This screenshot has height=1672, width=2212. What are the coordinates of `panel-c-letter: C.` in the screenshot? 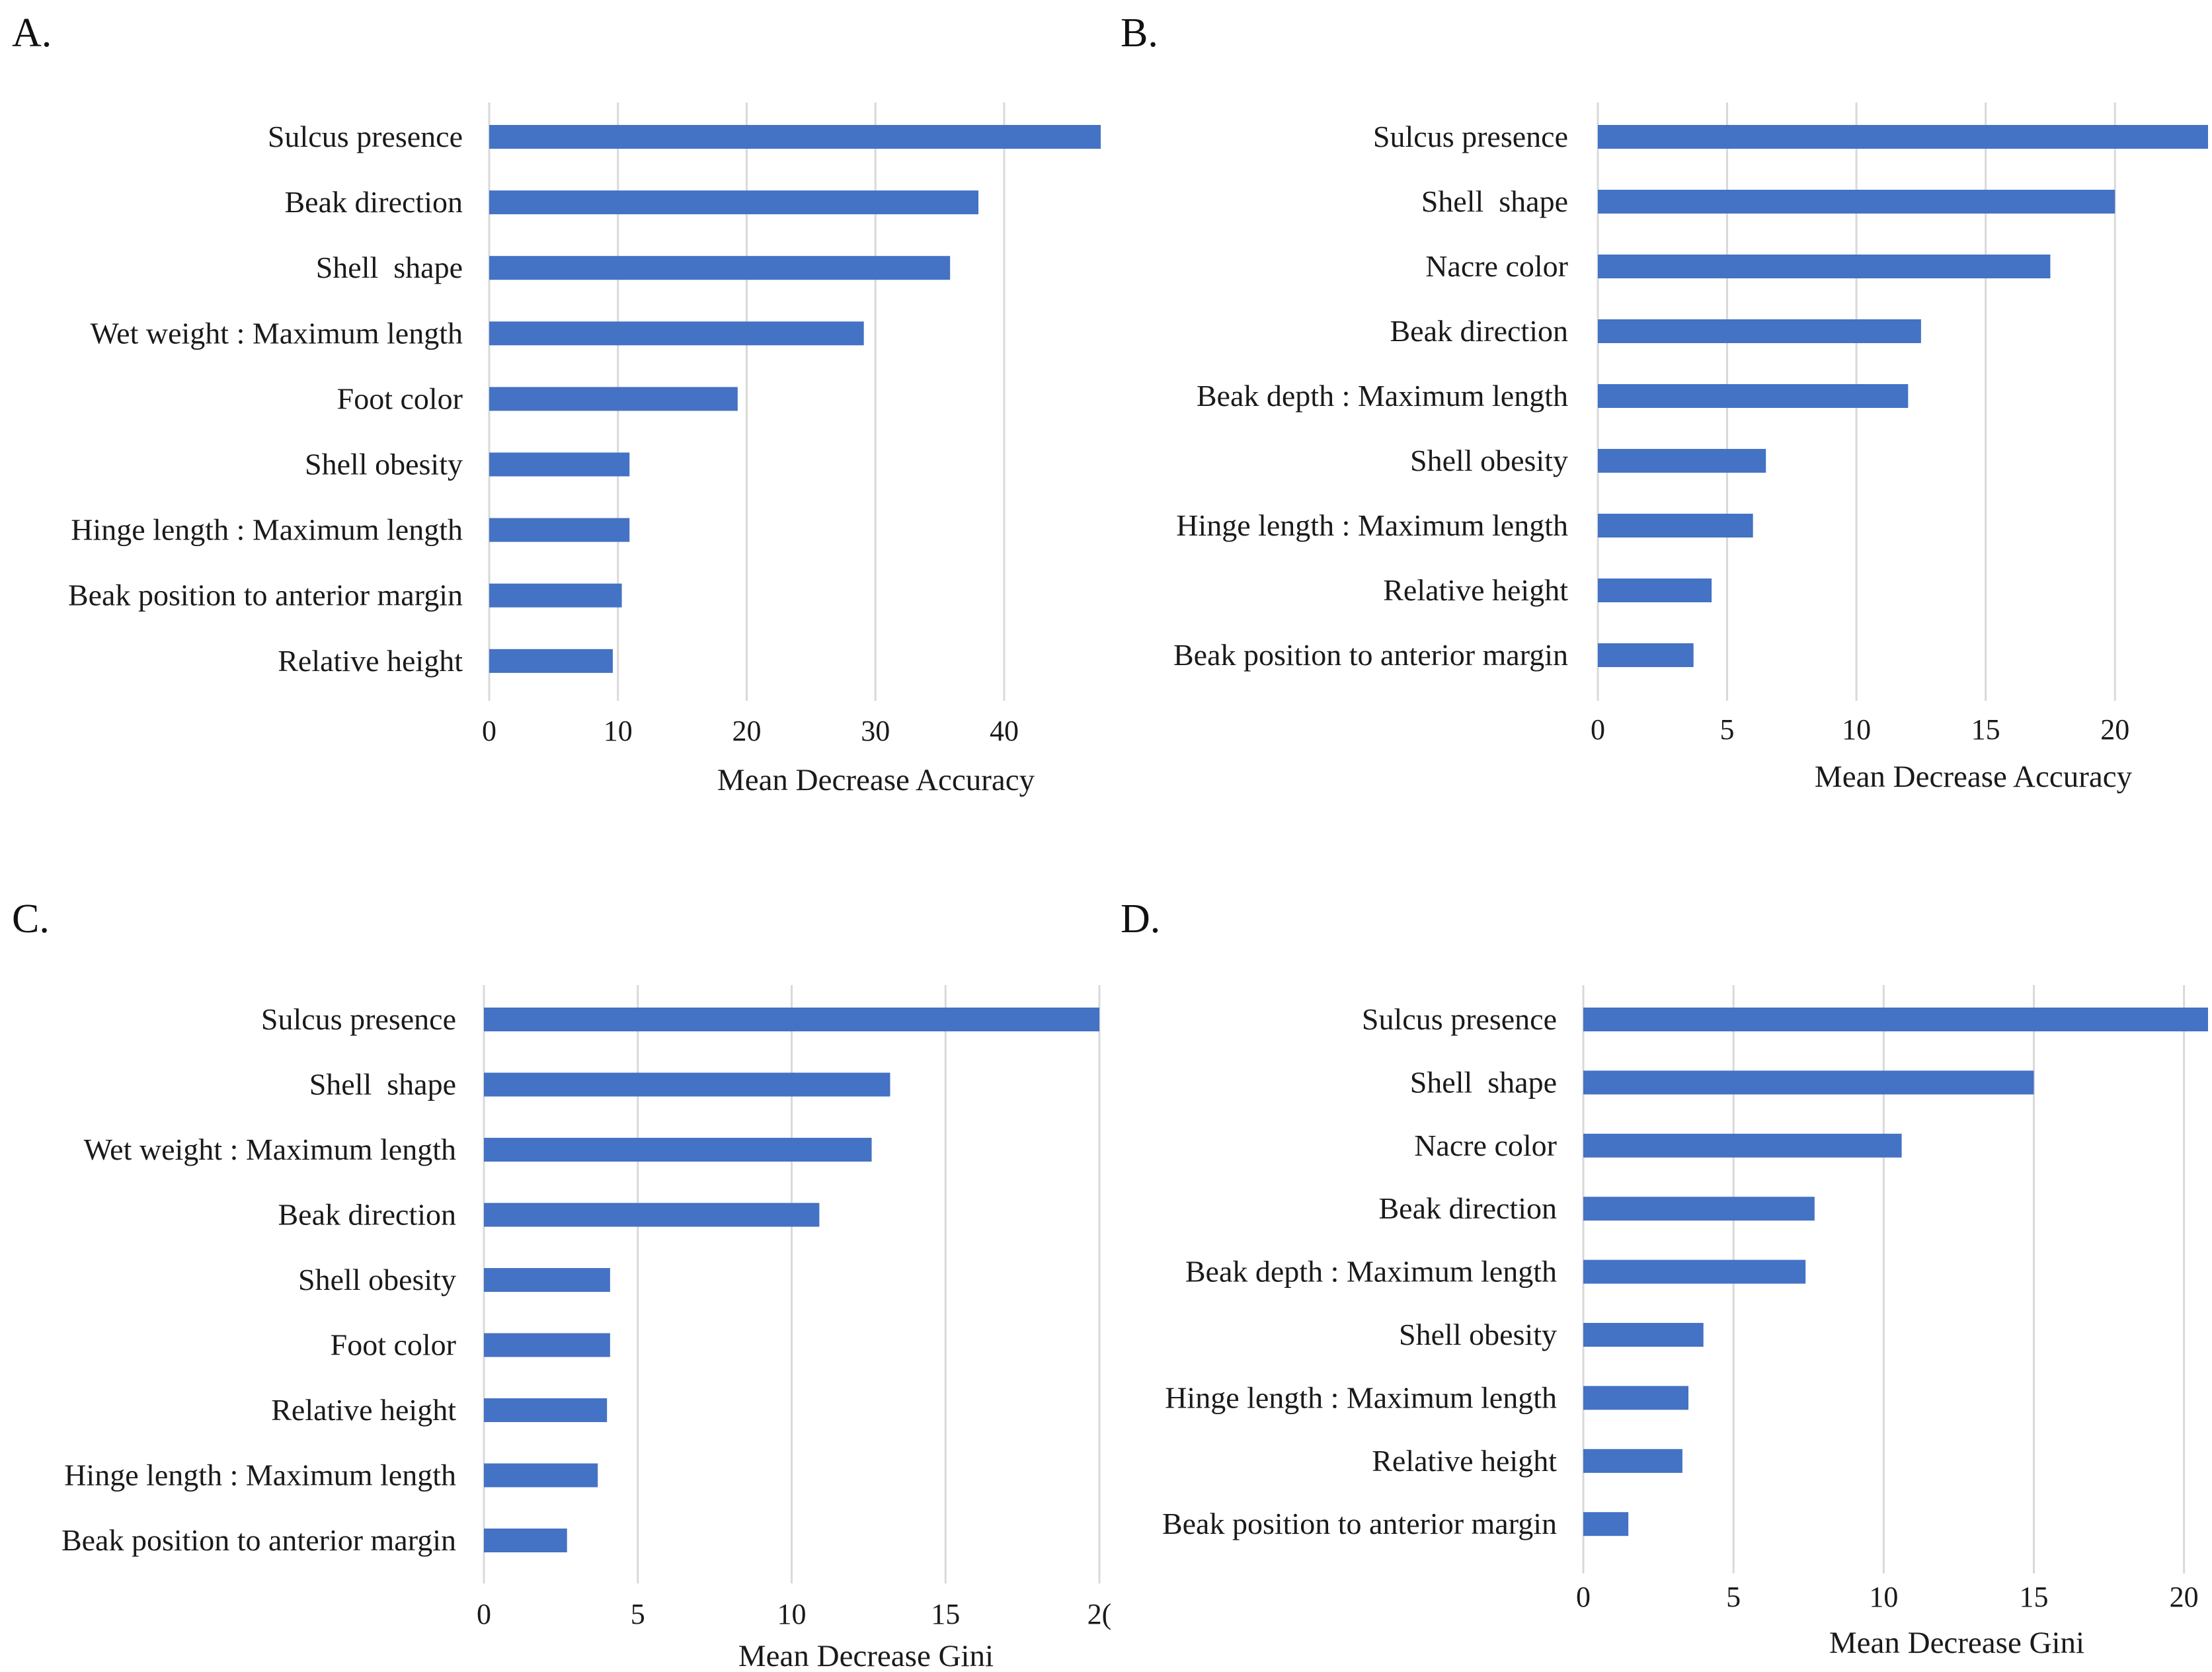 It's located at (31, 918).